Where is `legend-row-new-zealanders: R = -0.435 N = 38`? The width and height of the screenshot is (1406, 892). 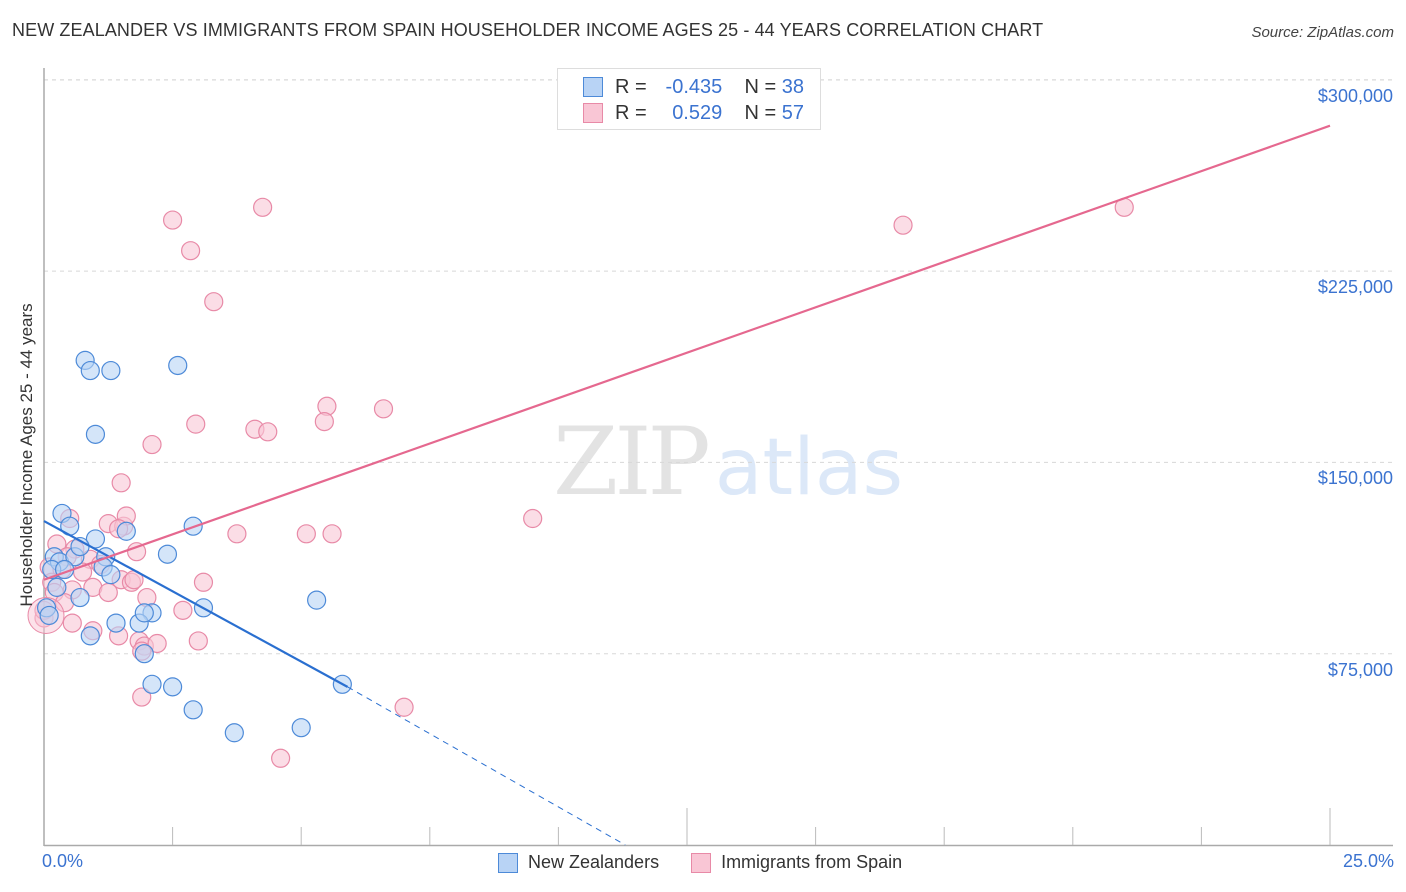 legend-row-new-zealanders: R = -0.435 N = 38 is located at coordinates (693, 87).